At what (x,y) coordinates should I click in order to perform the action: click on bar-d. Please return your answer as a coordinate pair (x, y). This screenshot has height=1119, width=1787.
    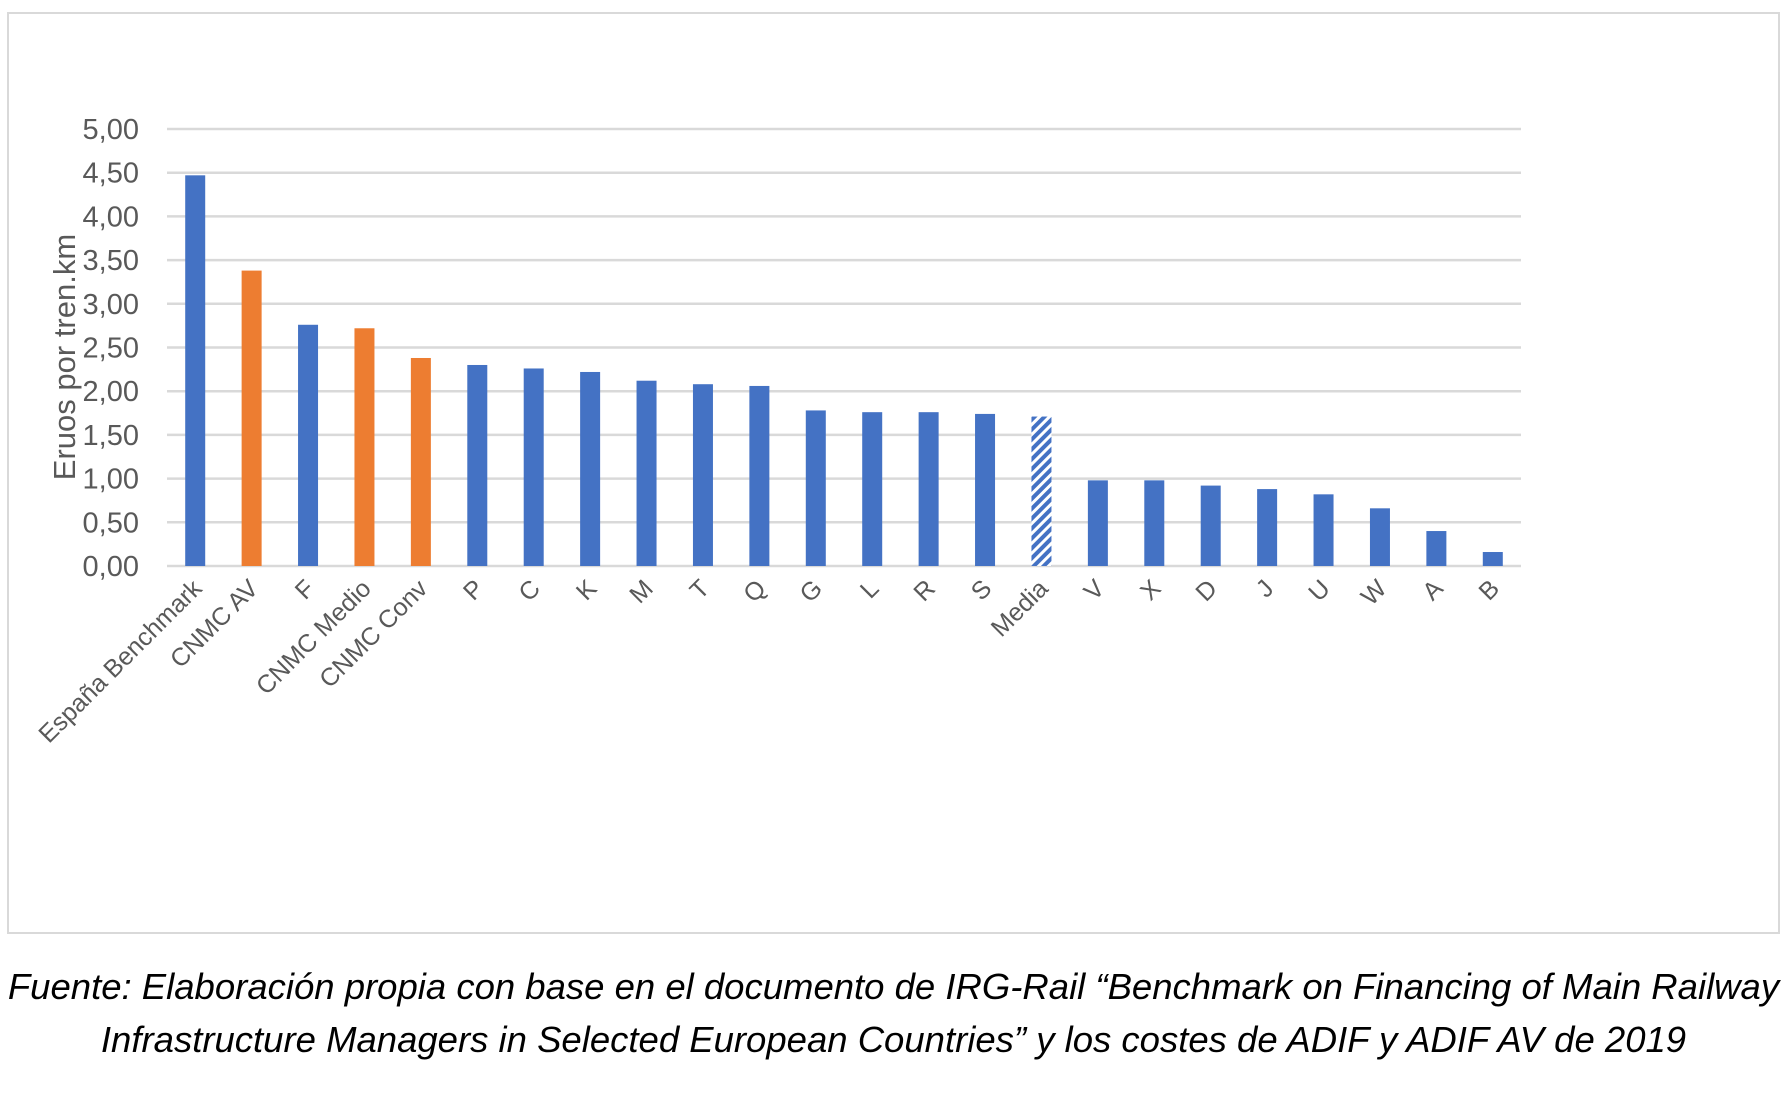
    Looking at the image, I should click on (1210, 525).